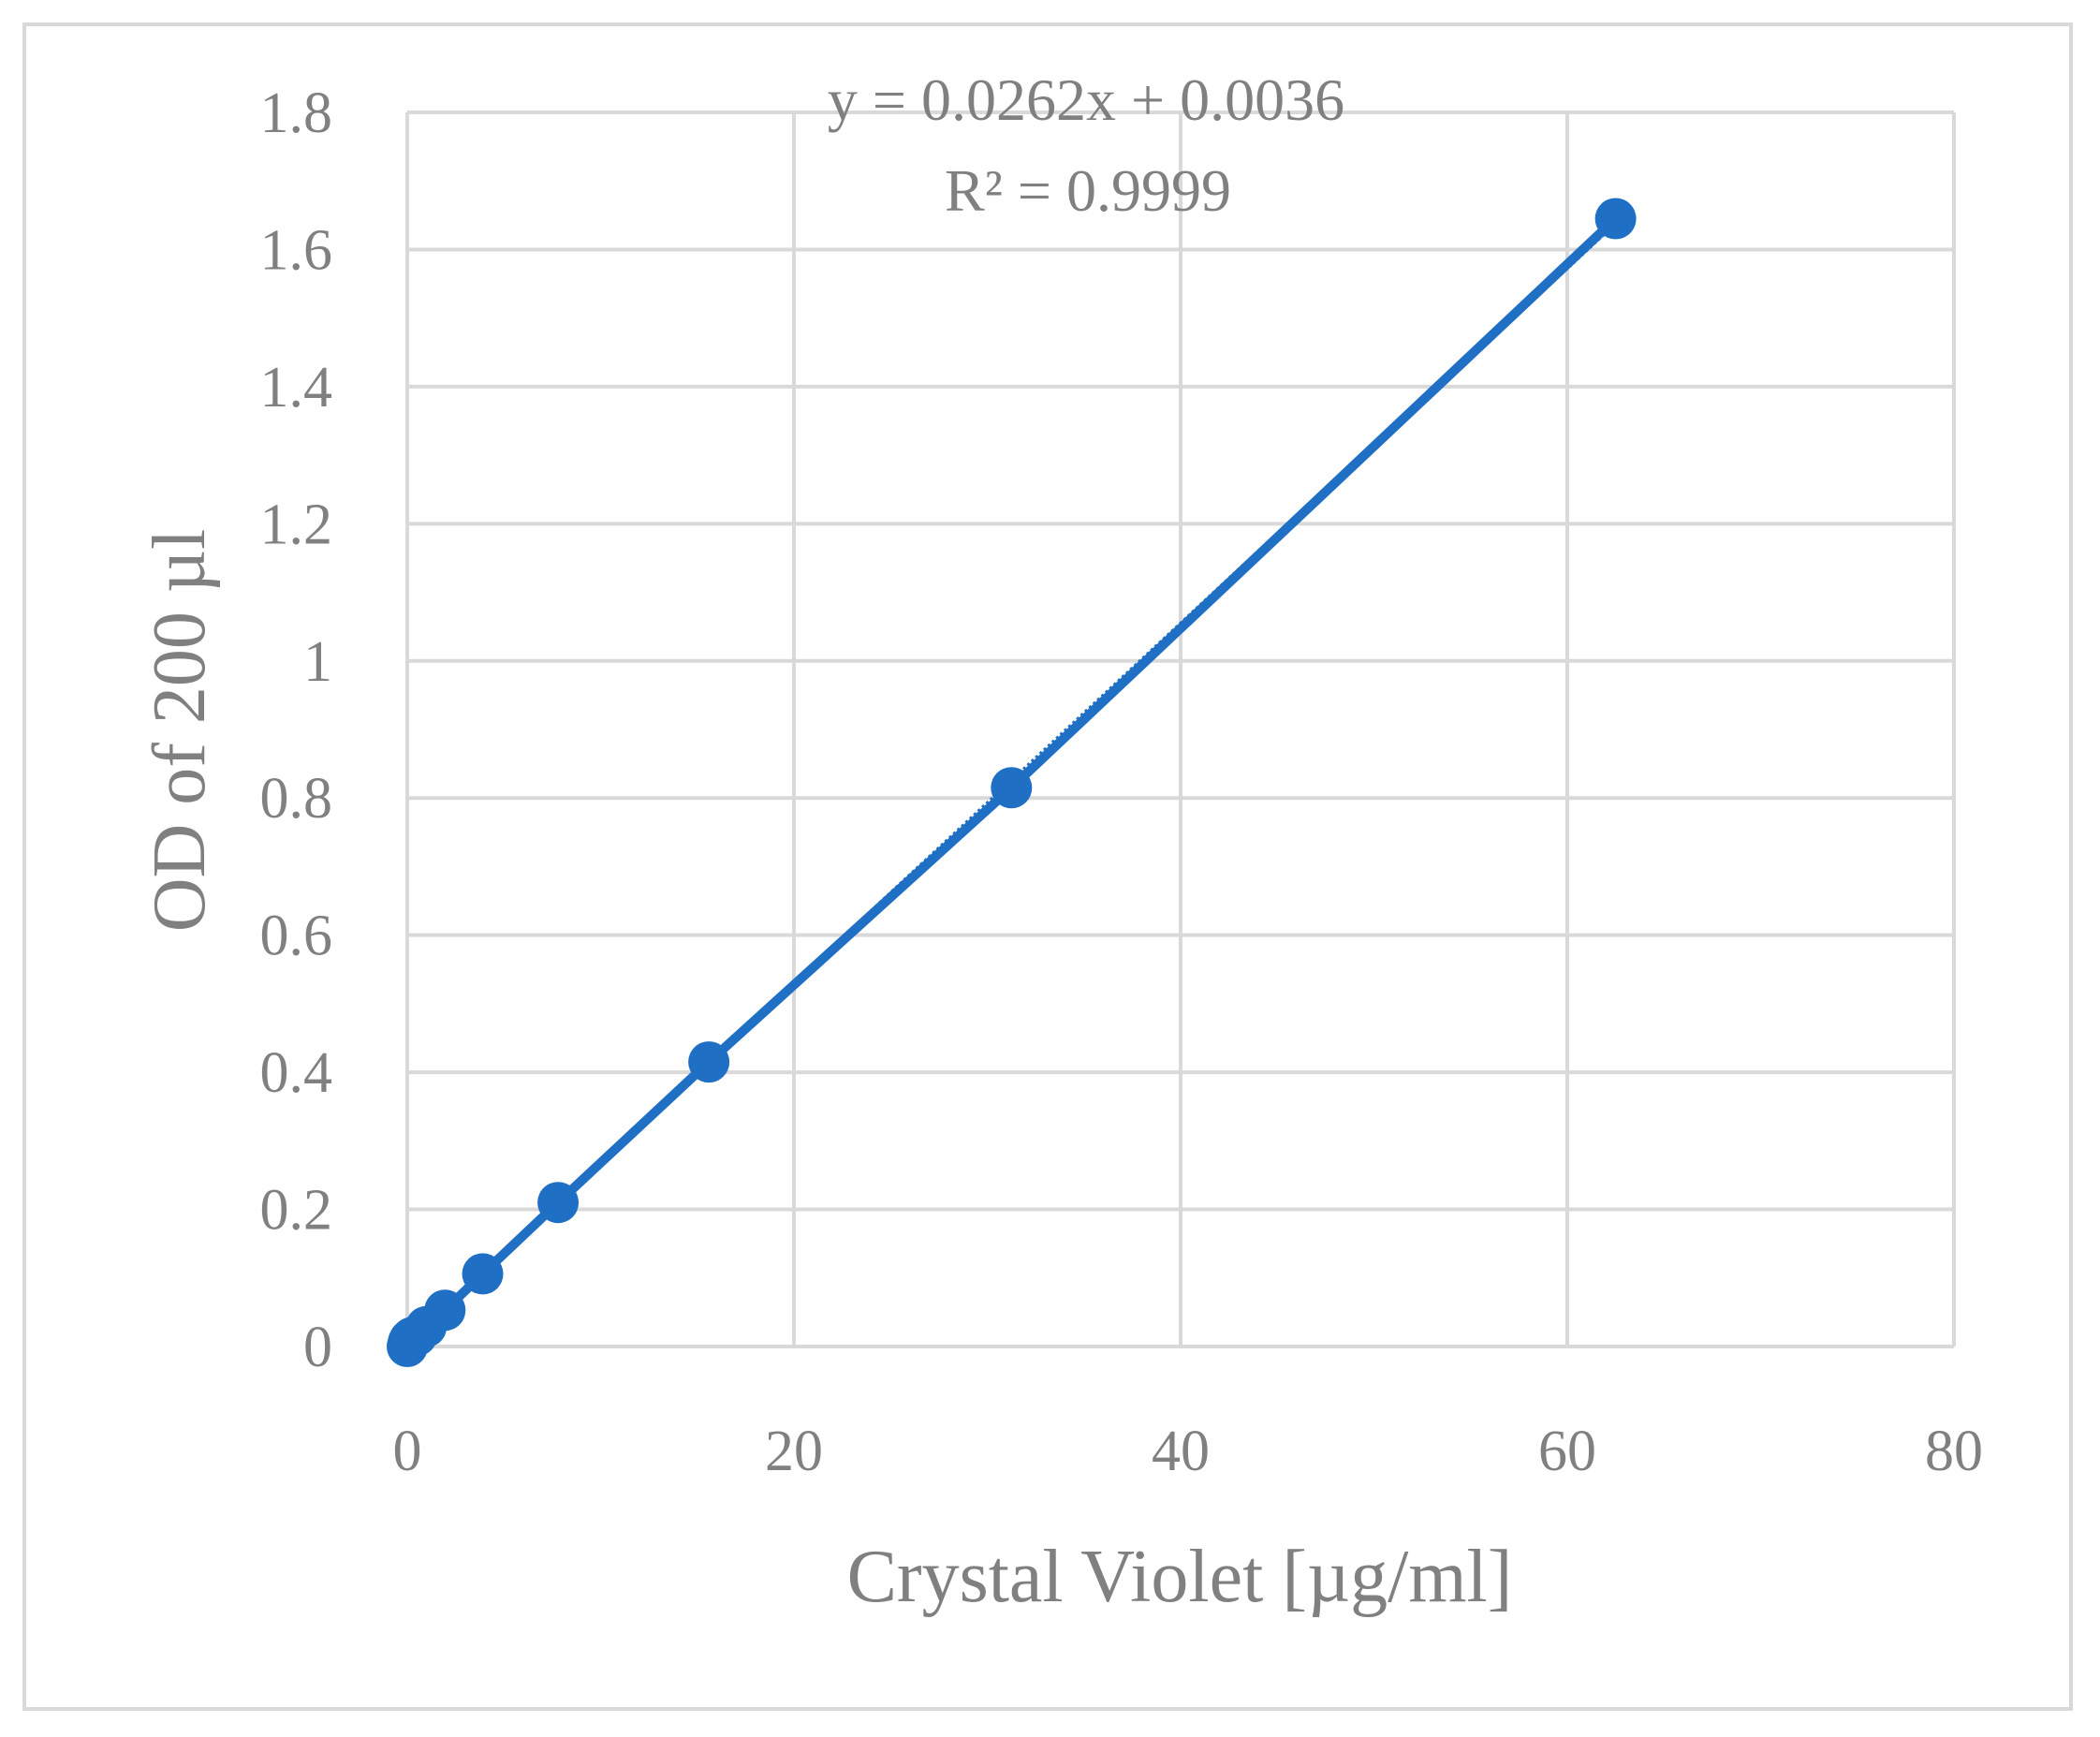 This screenshot has height=1737, width=2100. What do you see at coordinates (296, 799) in the screenshot?
I see `y-tick-label: 0.8` at bounding box center [296, 799].